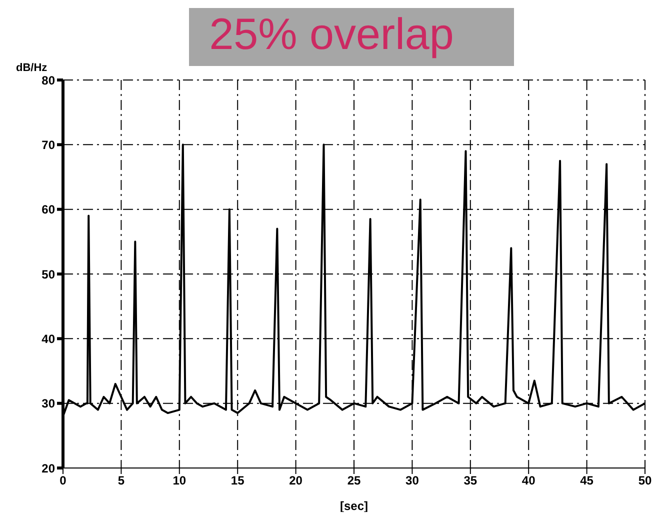  What do you see at coordinates (49, 80) in the screenshot?
I see `y-tick-label: 80` at bounding box center [49, 80].